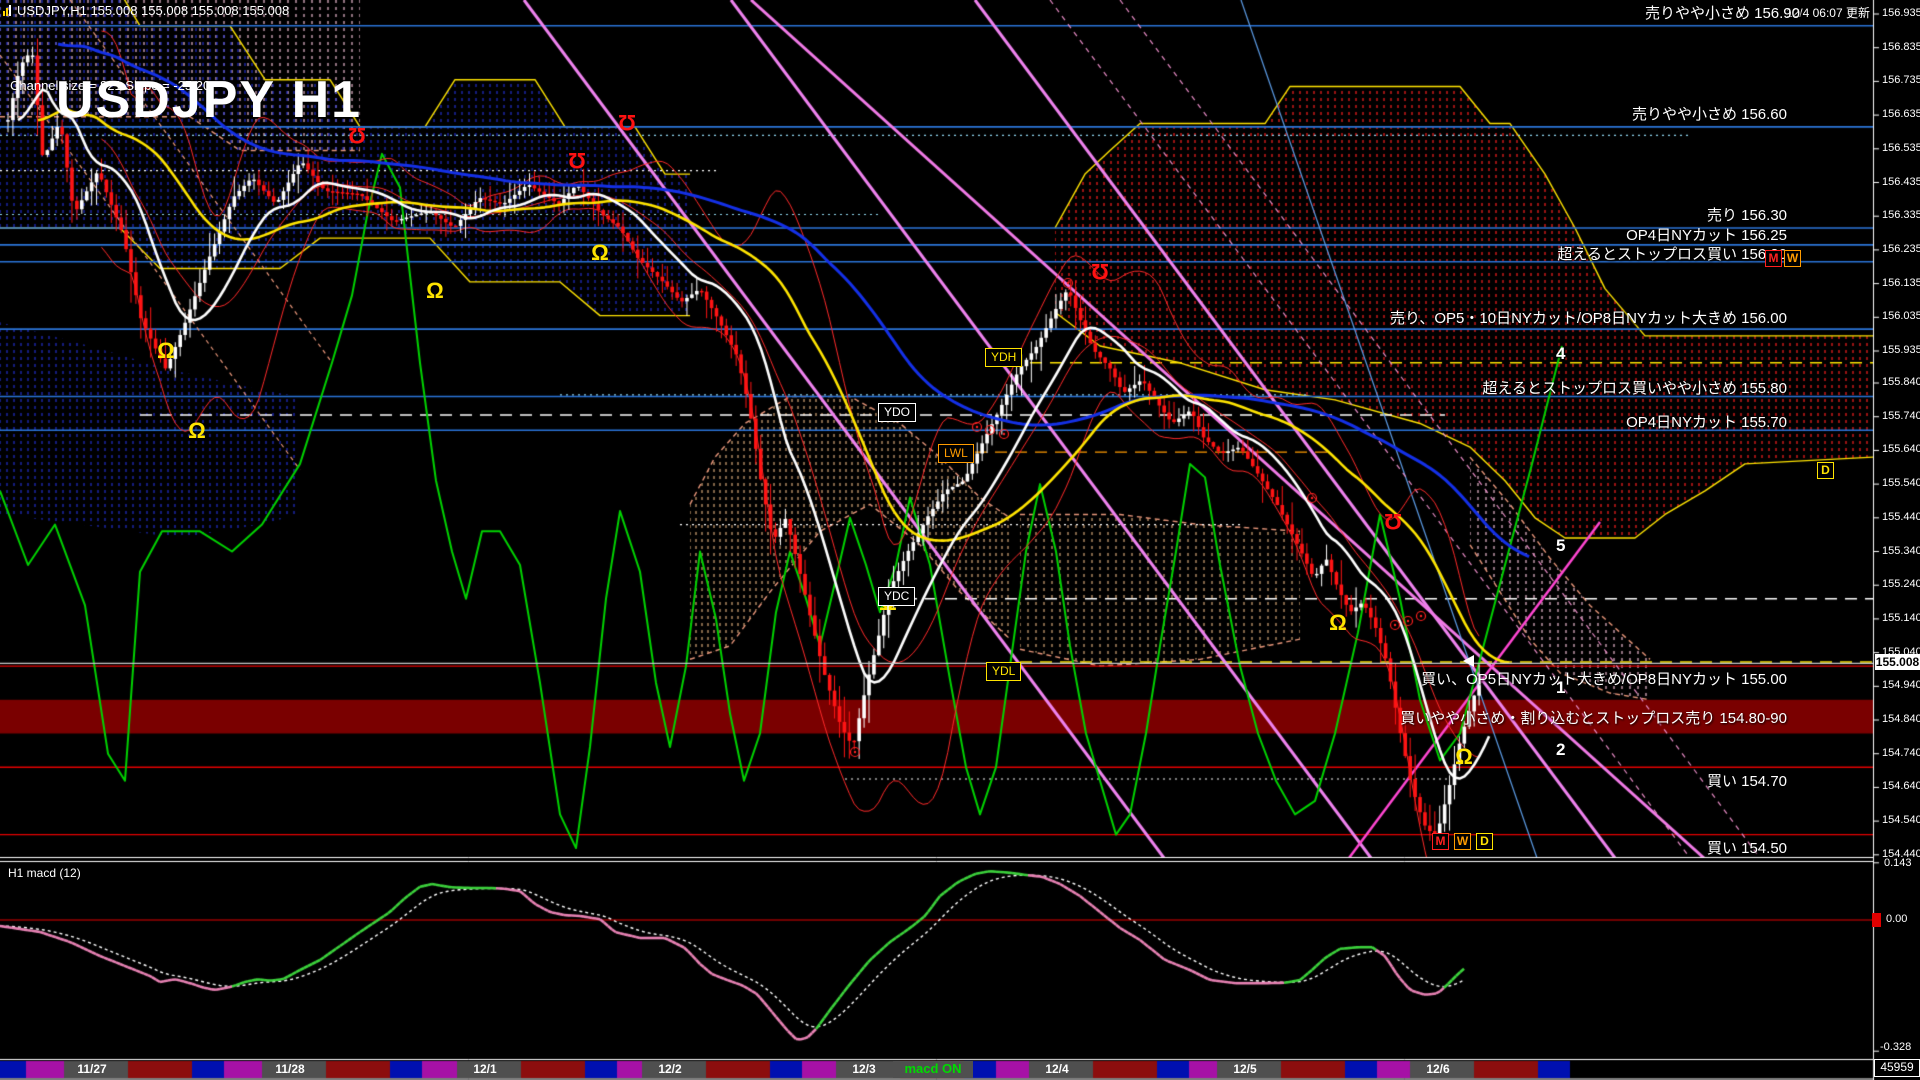  I want to click on price-axis-label: 156.135, so click(1901, 282).